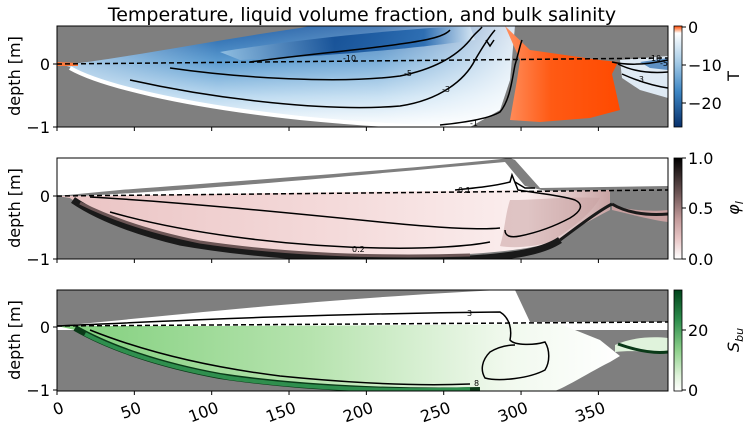  What do you see at coordinates (700, 208) in the screenshot?
I see `colorbar-tick-label: 0.5` at bounding box center [700, 208].